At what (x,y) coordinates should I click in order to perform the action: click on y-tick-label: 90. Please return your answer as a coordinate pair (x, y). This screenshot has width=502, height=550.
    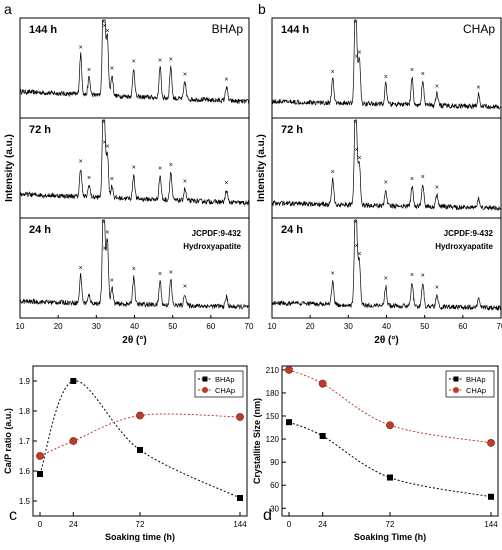
    Looking at the image, I should click on (274, 462).